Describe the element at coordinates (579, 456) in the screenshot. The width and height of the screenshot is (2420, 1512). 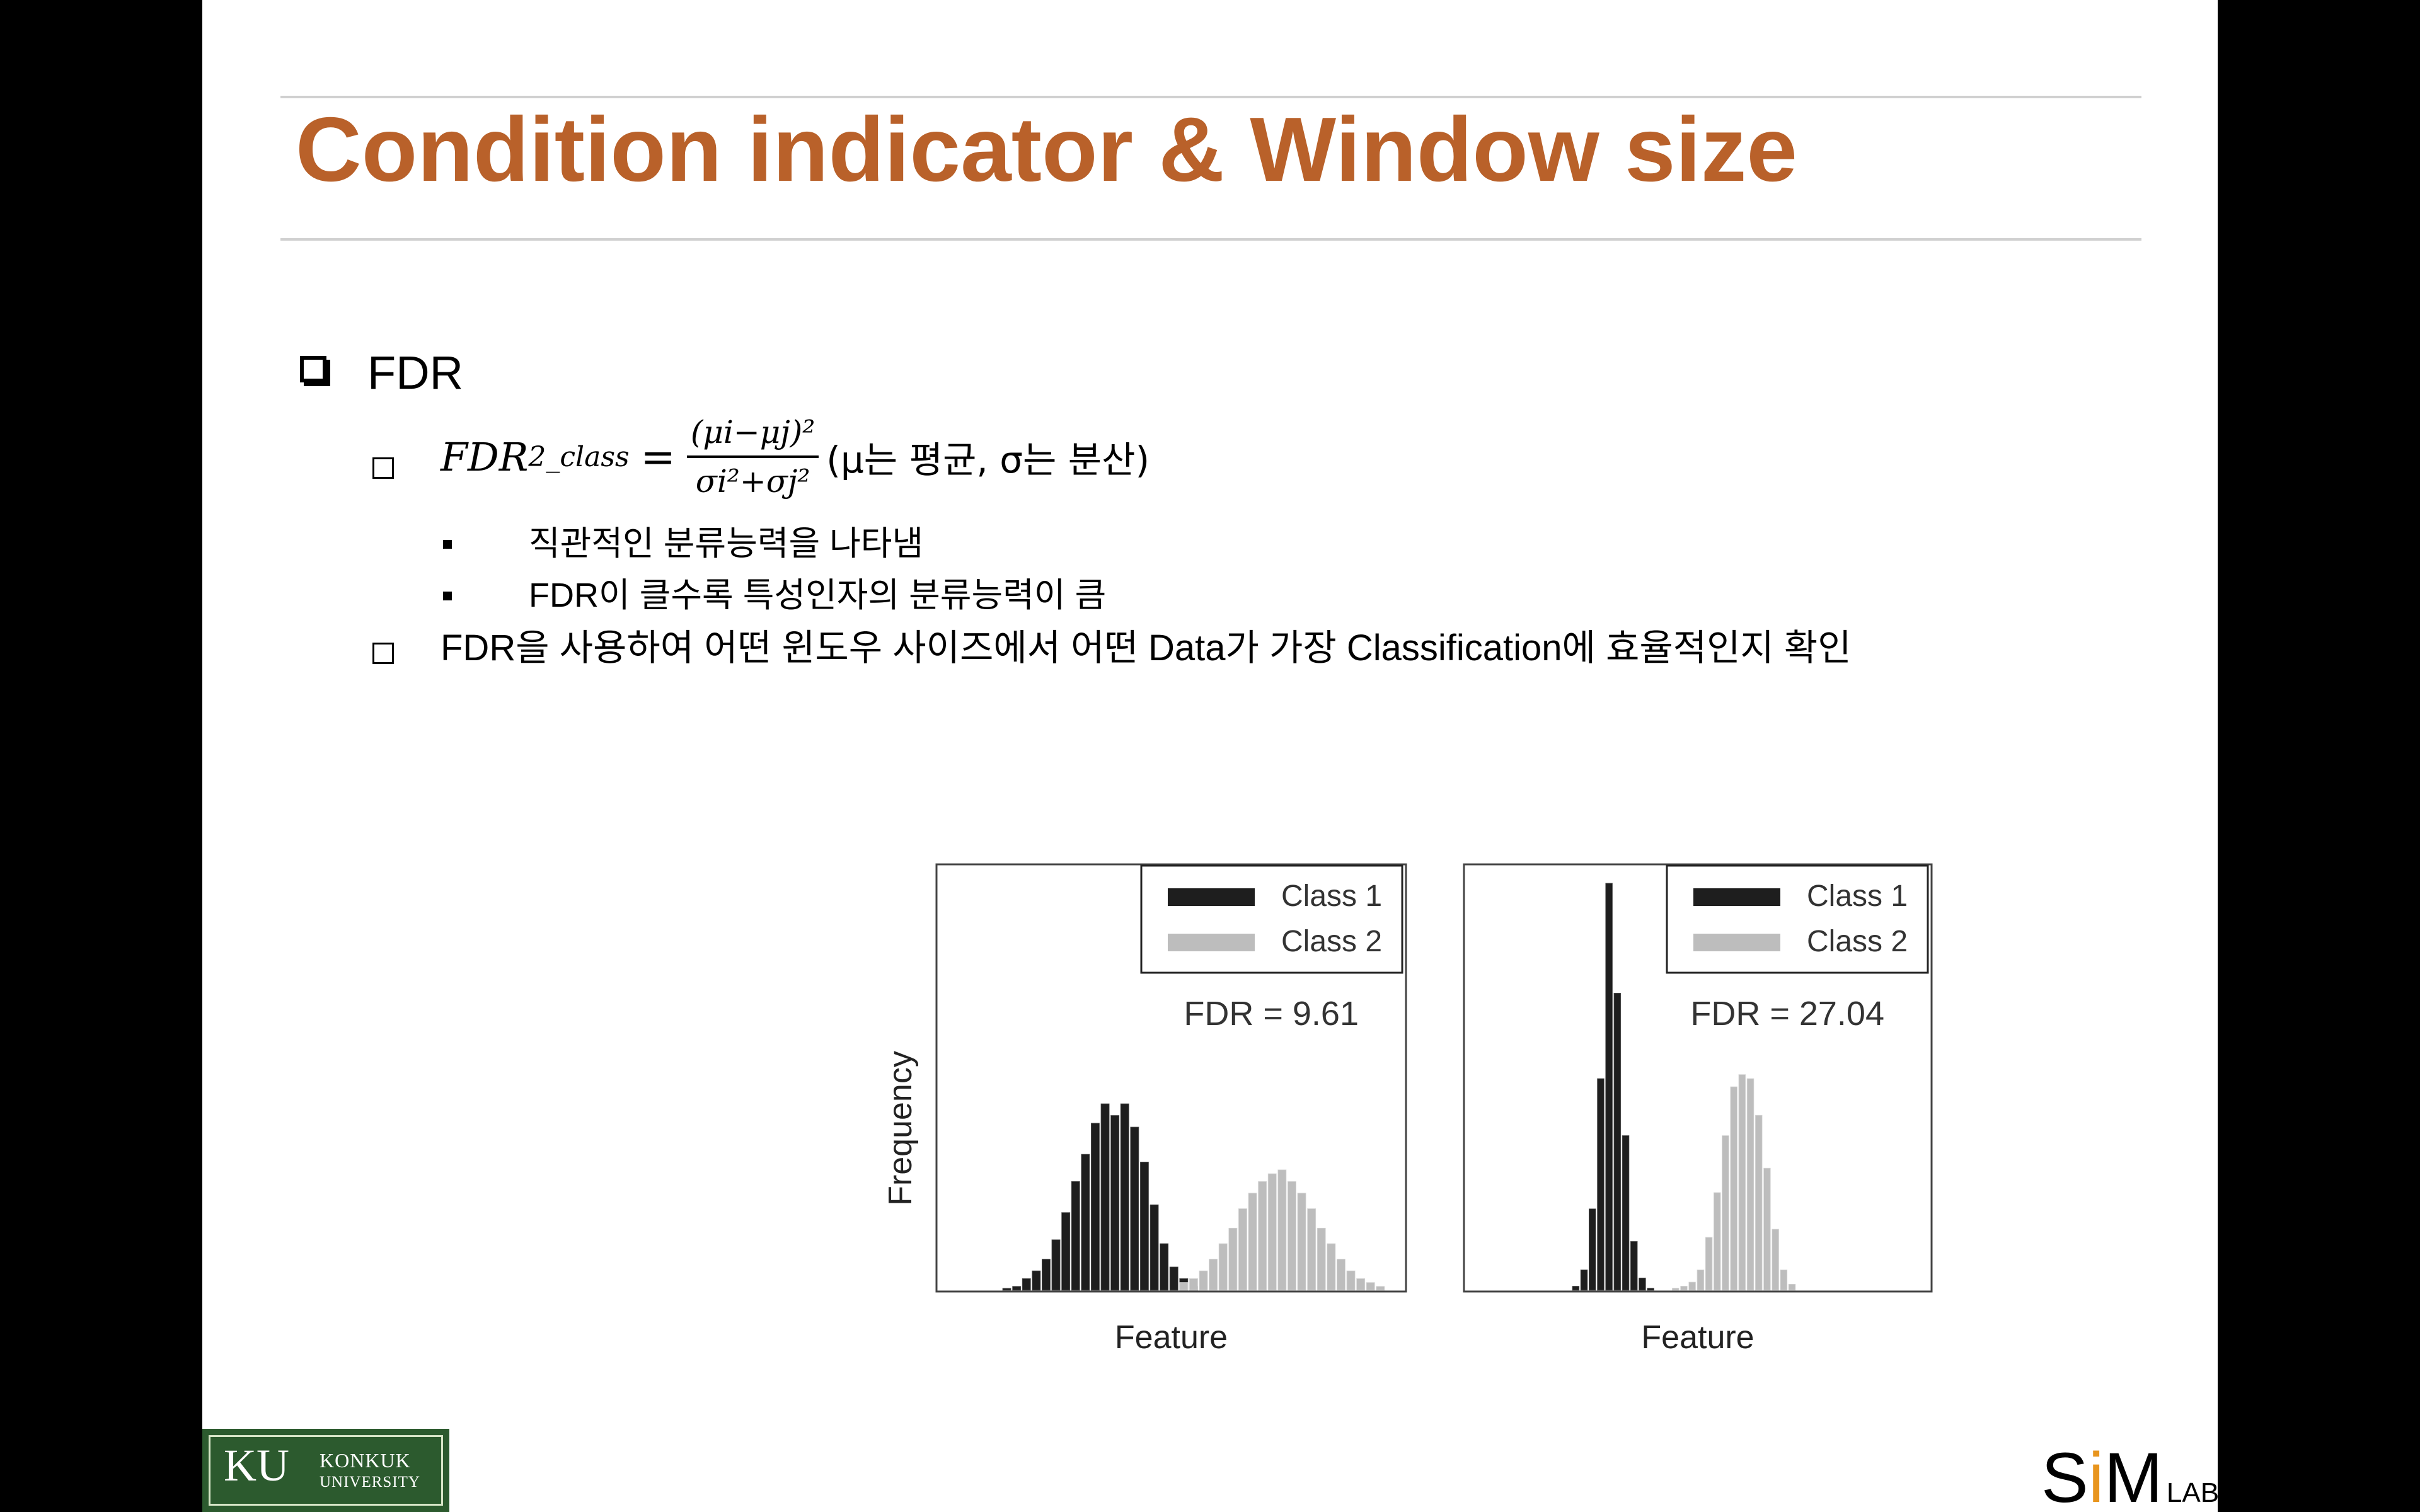
I see `formula-lhs-subscript: 2_class` at that location.